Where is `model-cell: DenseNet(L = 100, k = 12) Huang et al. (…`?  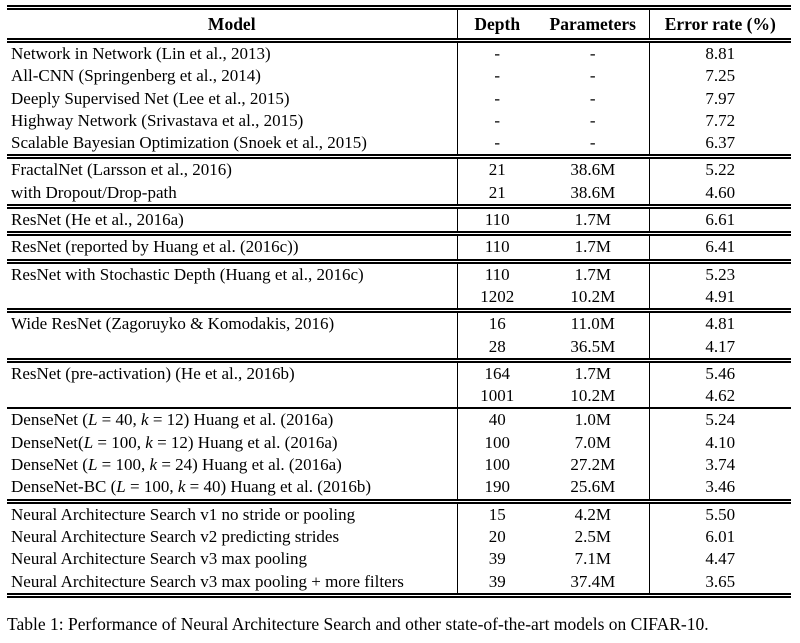 model-cell: DenseNet(L = 100, k = 12) Huang et al. (… is located at coordinates (174, 442).